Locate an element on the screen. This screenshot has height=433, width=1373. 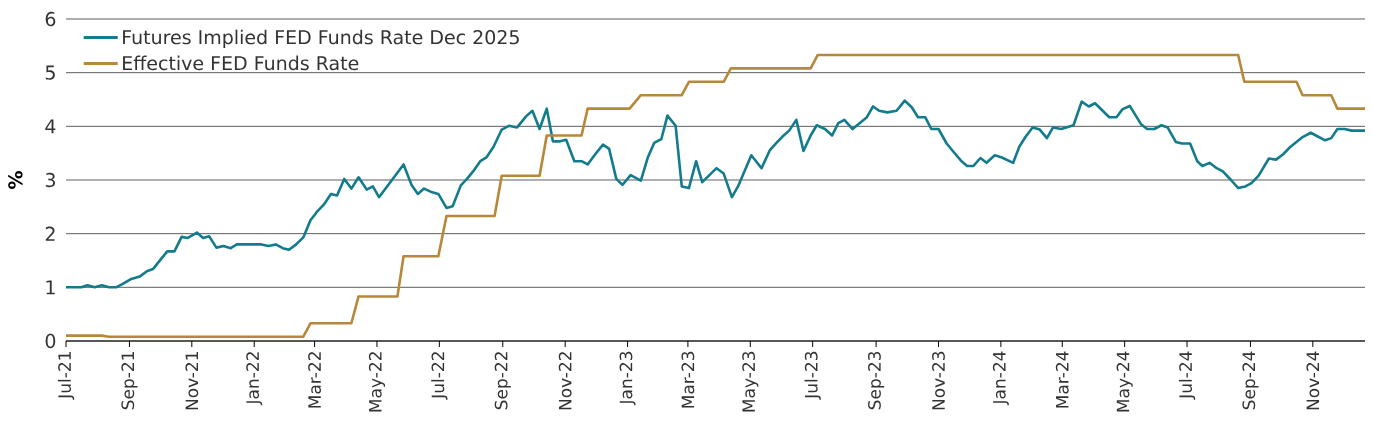
x-tick-label: Sep-21 is located at coordinates (129, 381).